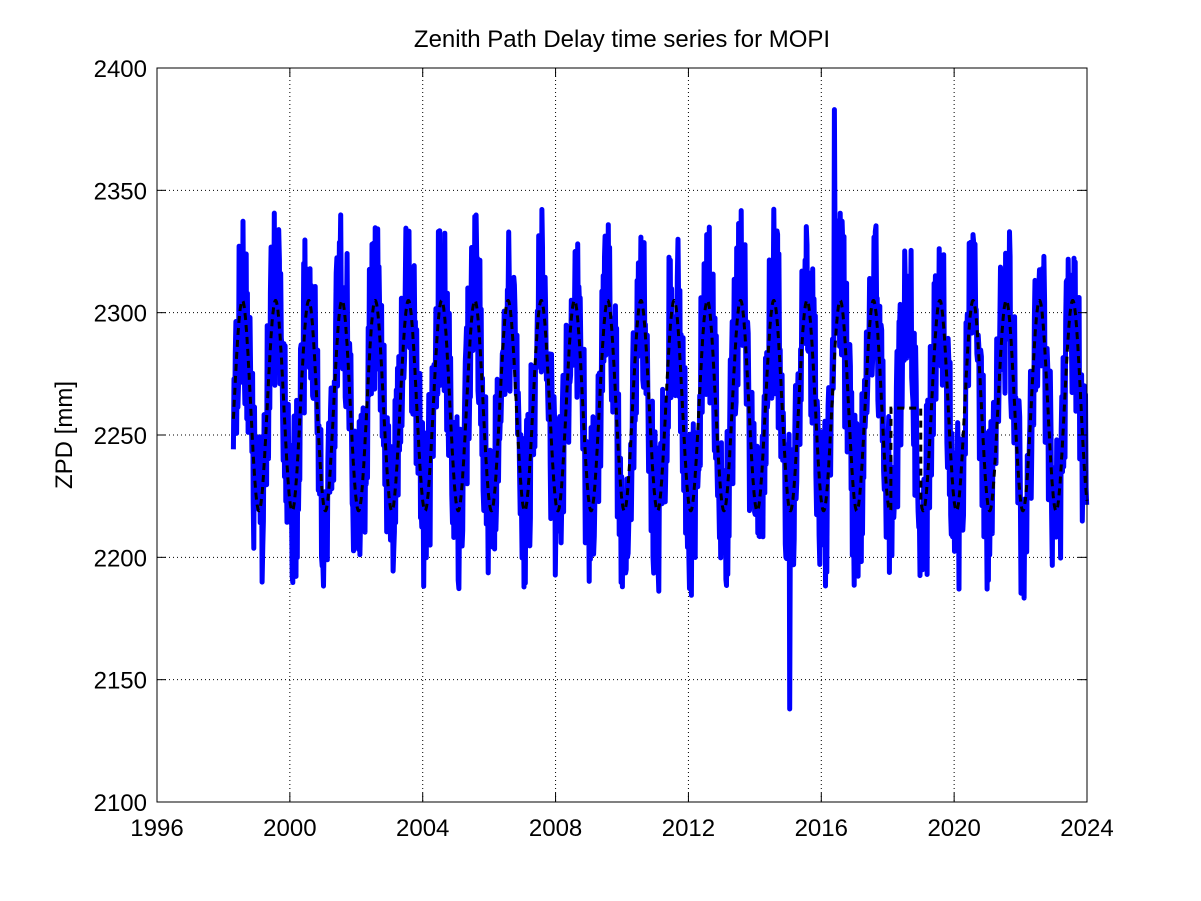 This screenshot has height=901, width=1201. I want to click on x-tick-label: 2012, so click(688, 828).